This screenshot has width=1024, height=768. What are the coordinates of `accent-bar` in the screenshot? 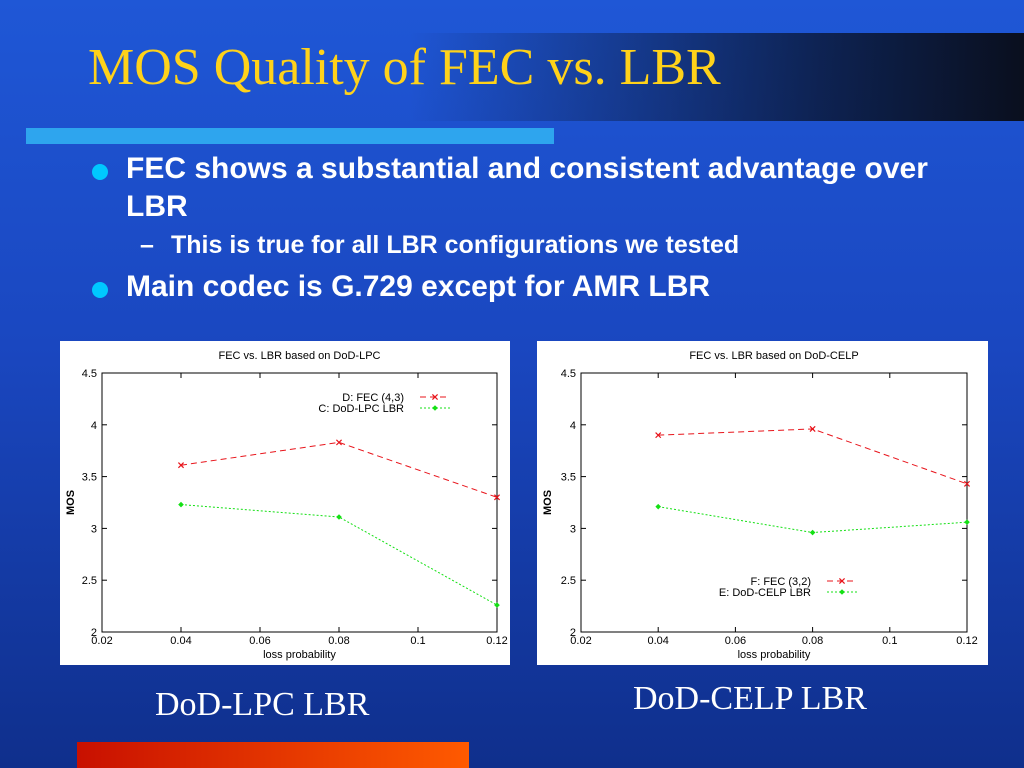 It's located at (273, 755).